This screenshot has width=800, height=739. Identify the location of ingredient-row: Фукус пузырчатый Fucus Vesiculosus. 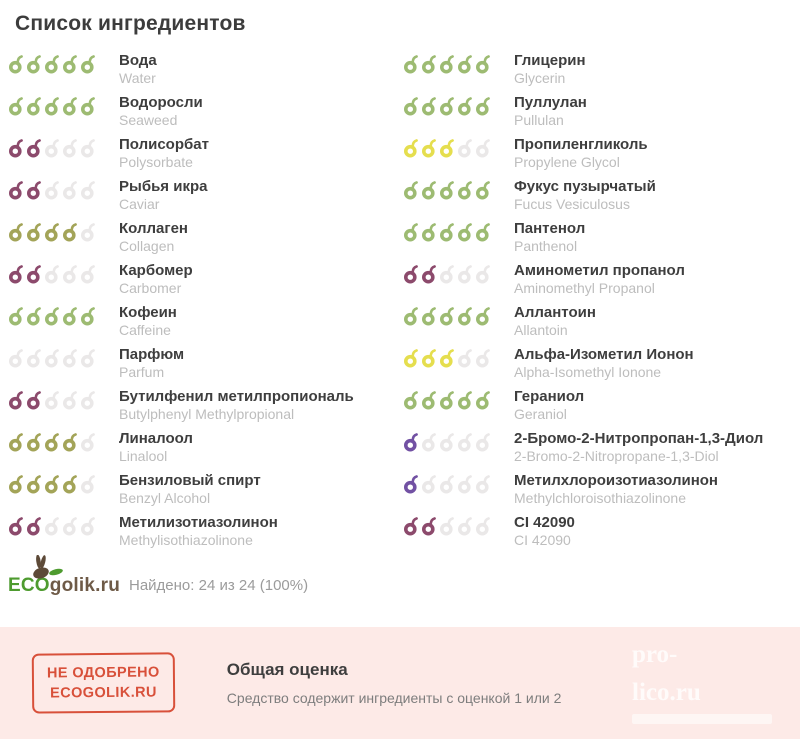
(600, 196).